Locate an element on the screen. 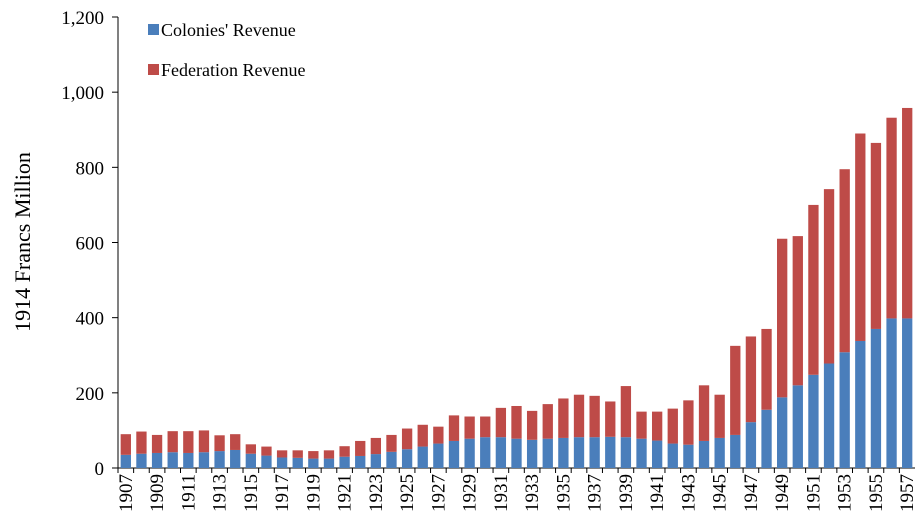 The height and width of the screenshot is (531, 917). x-tick-label: 1951 is located at coordinates (813, 493).